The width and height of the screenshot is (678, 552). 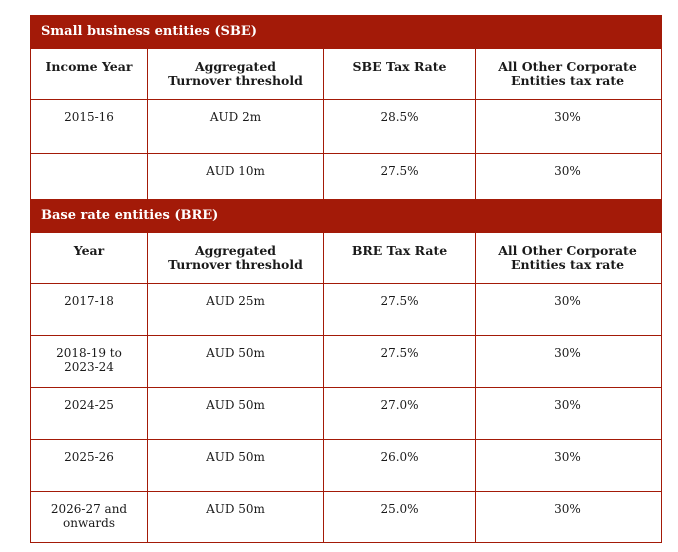 What do you see at coordinates (236, 74) in the screenshot?
I see `sbe-column-header: Aggregated Turnover threshold` at bounding box center [236, 74].